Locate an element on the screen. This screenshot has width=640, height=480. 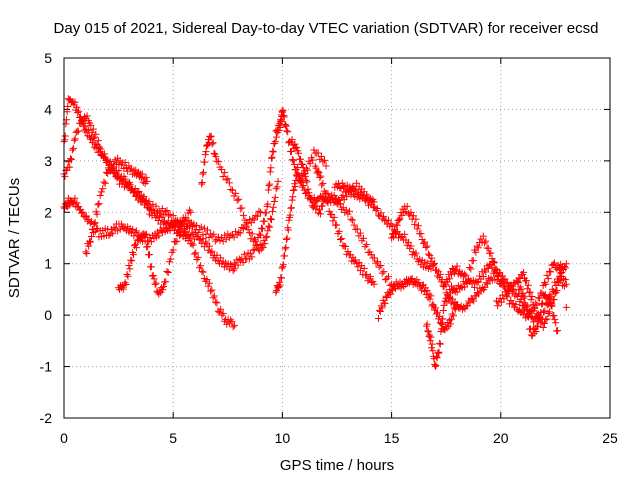
x-tick-label: 5 is located at coordinates (173, 438).